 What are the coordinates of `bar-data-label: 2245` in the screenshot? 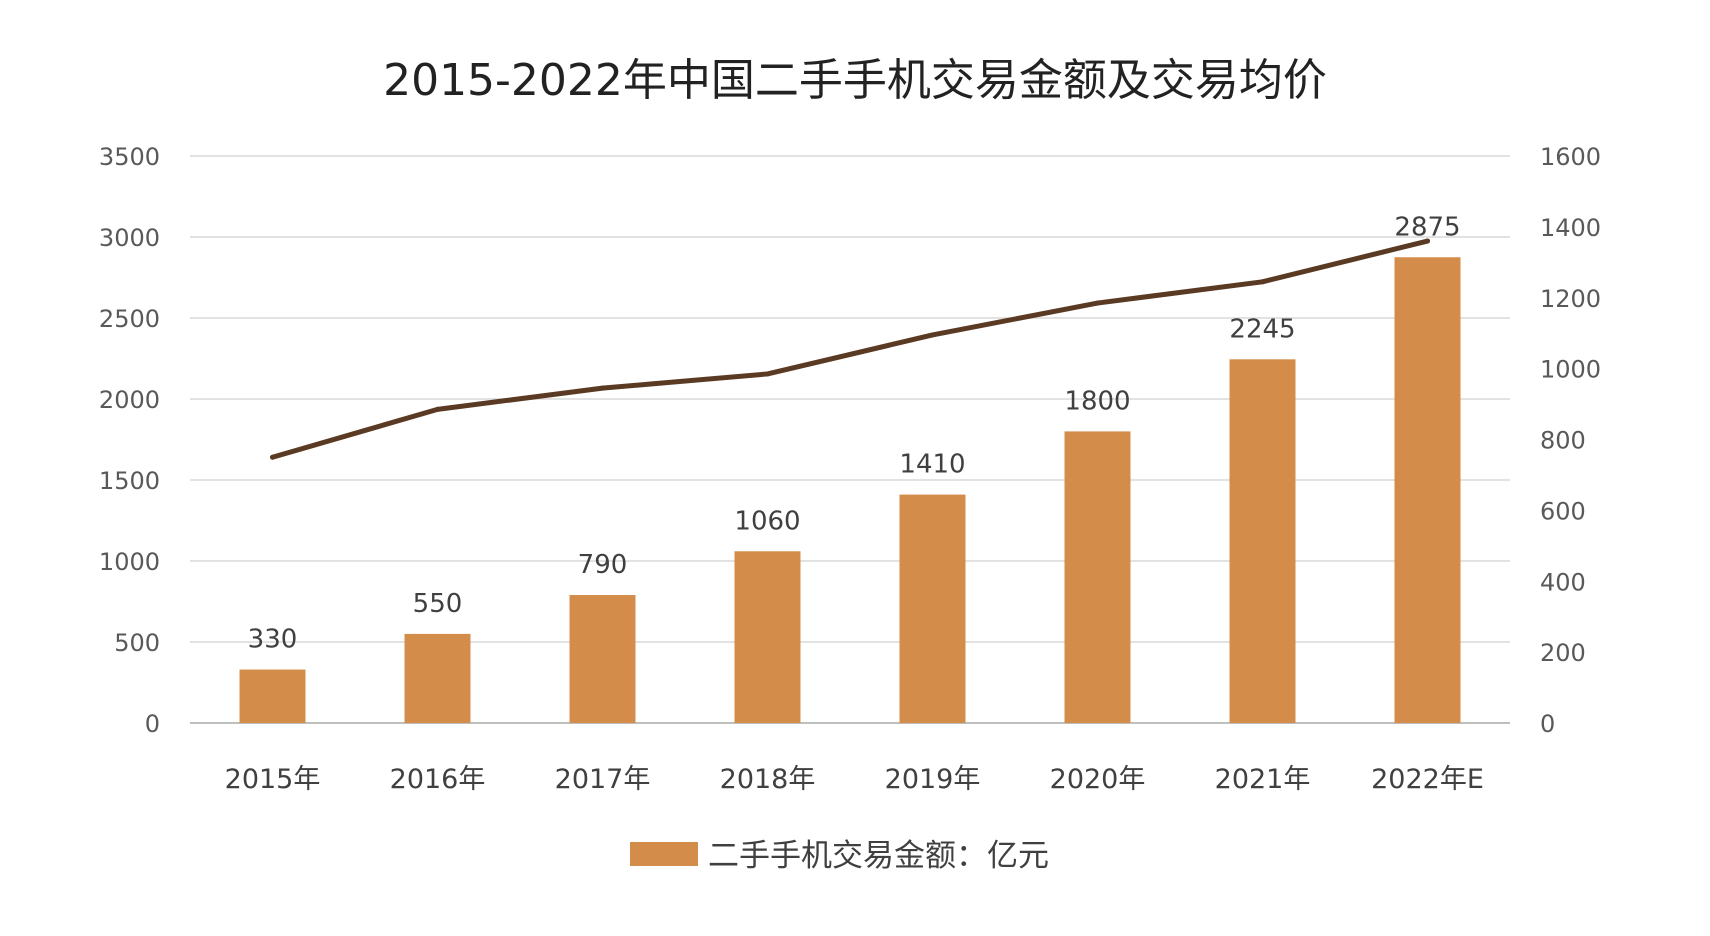 It's located at (1262, 329).